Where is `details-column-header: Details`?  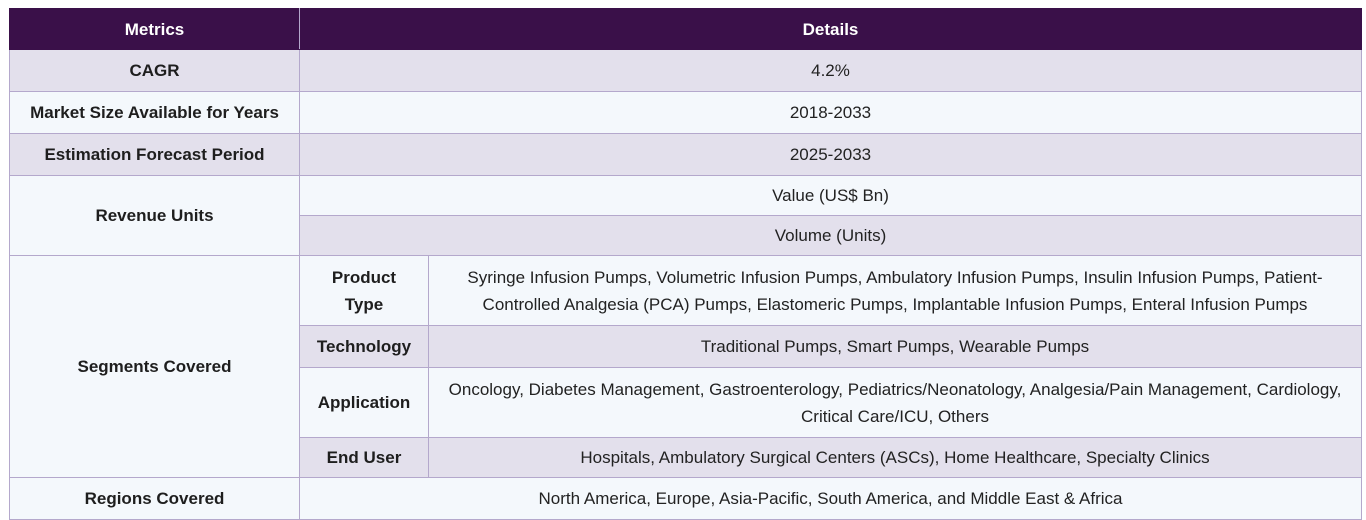 details-column-header: Details is located at coordinates (830, 29).